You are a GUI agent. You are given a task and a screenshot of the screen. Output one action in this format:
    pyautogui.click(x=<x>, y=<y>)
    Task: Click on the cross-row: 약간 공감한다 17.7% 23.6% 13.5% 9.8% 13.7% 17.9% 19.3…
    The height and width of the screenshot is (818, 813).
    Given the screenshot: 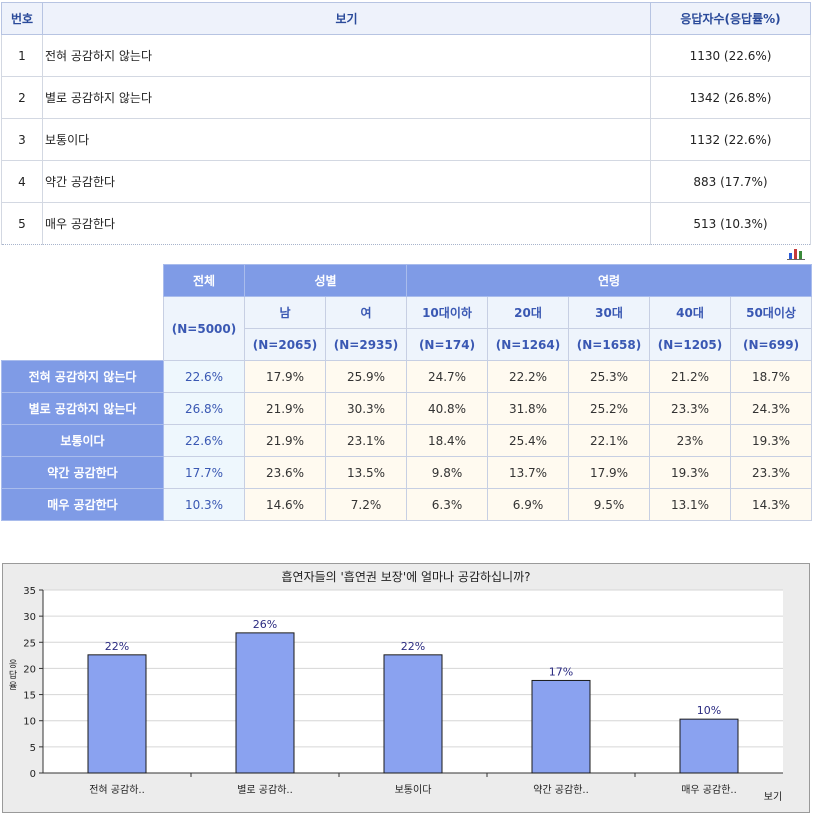 What is the action you would take?
    pyautogui.click(x=407, y=472)
    